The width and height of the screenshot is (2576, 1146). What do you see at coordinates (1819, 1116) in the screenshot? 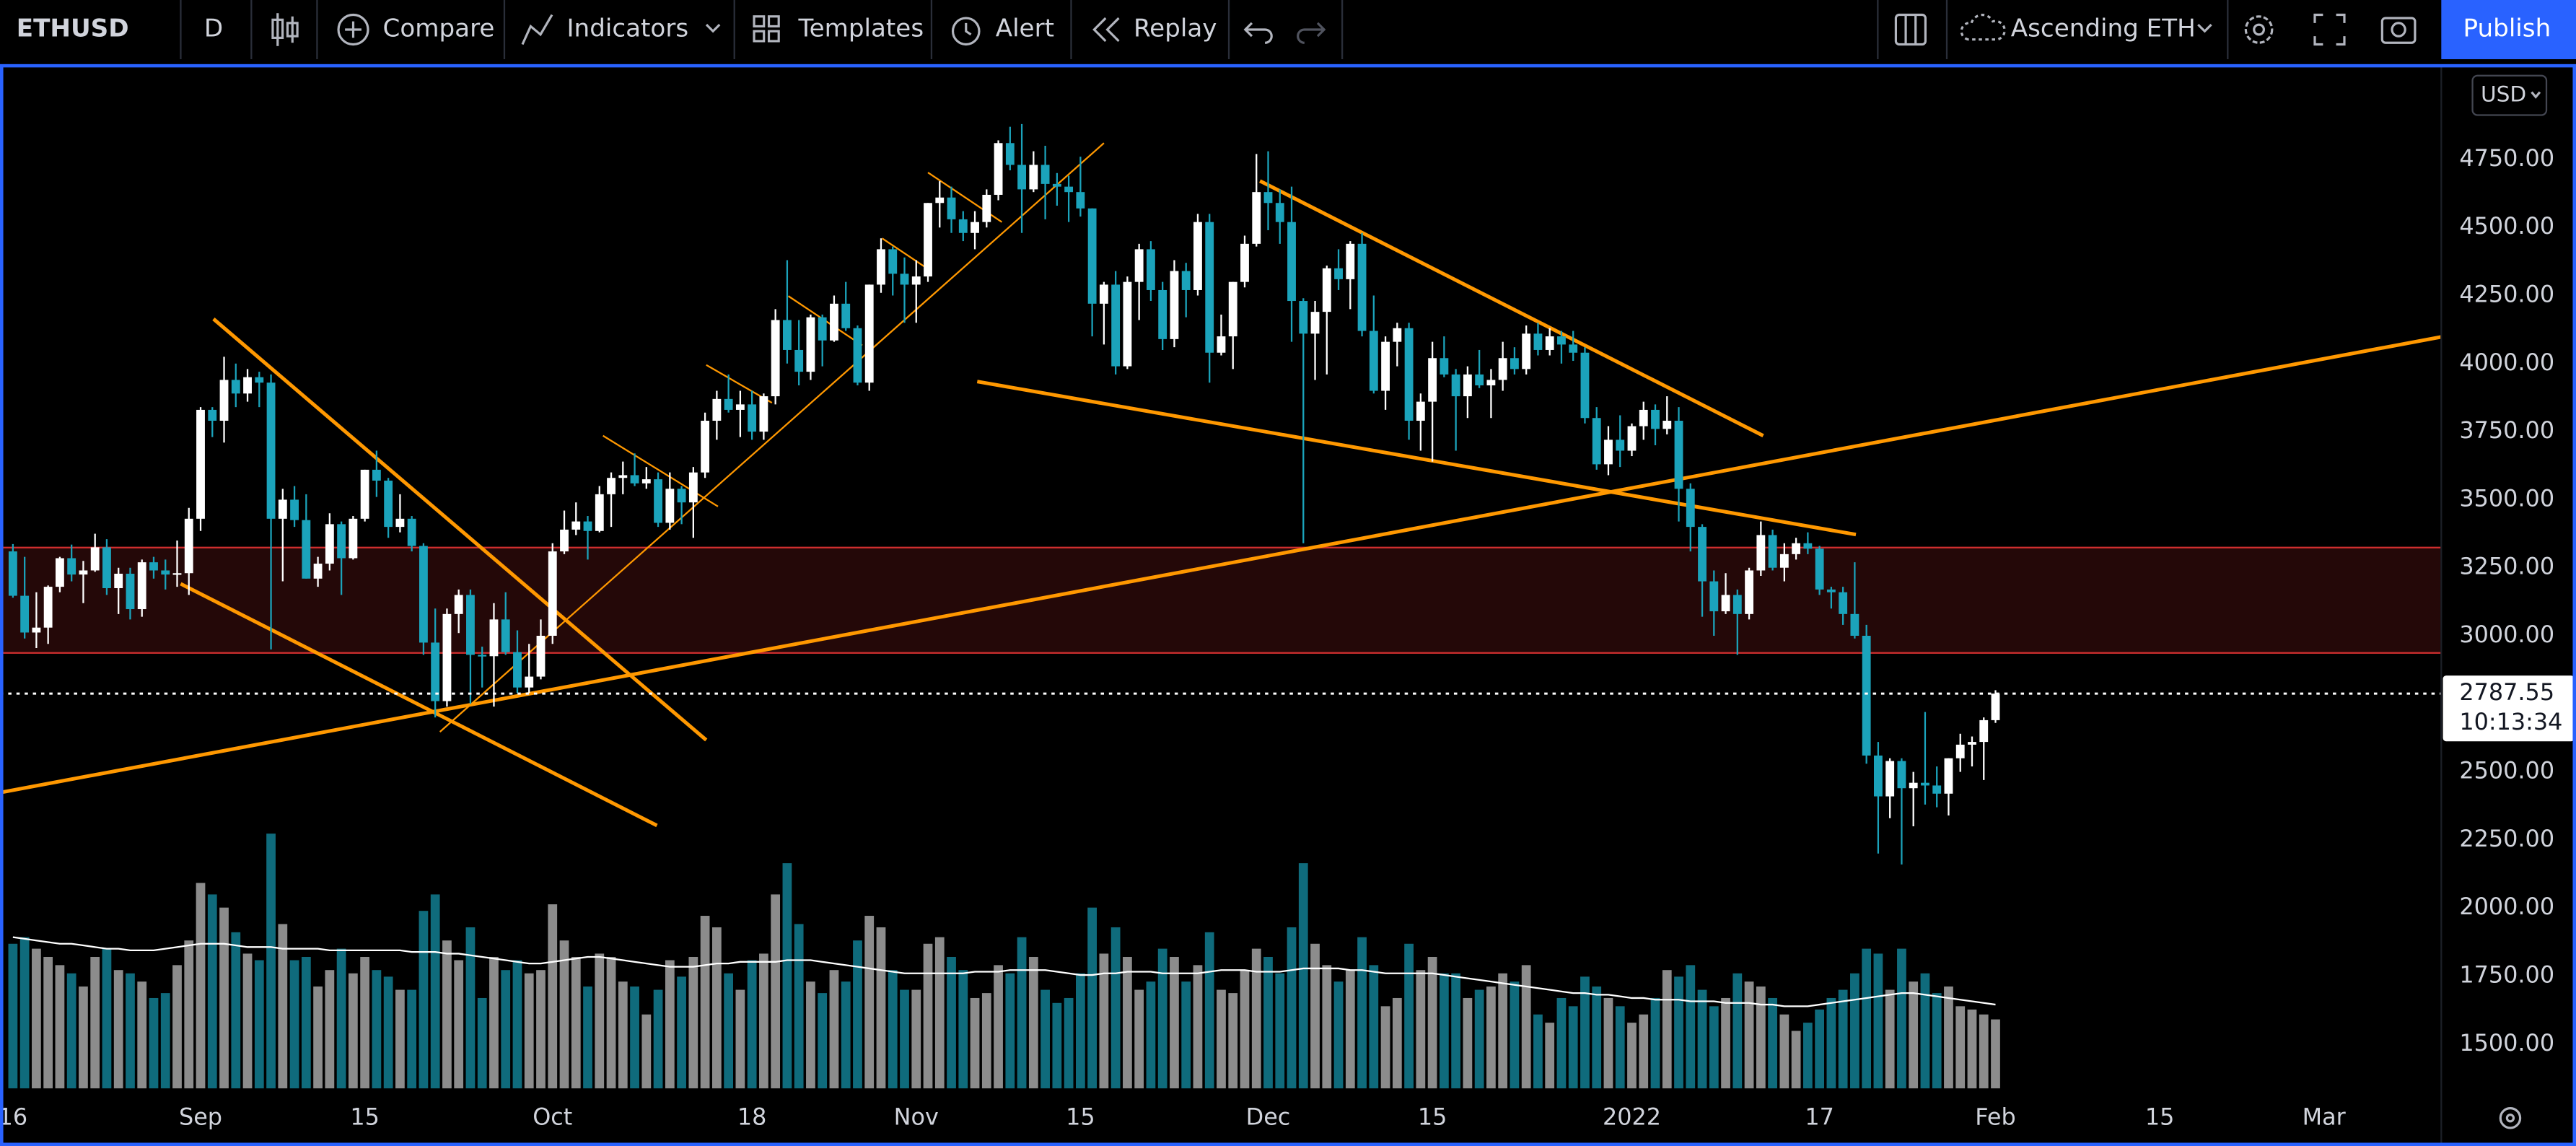
I see `x-tick-label: 17` at bounding box center [1819, 1116].